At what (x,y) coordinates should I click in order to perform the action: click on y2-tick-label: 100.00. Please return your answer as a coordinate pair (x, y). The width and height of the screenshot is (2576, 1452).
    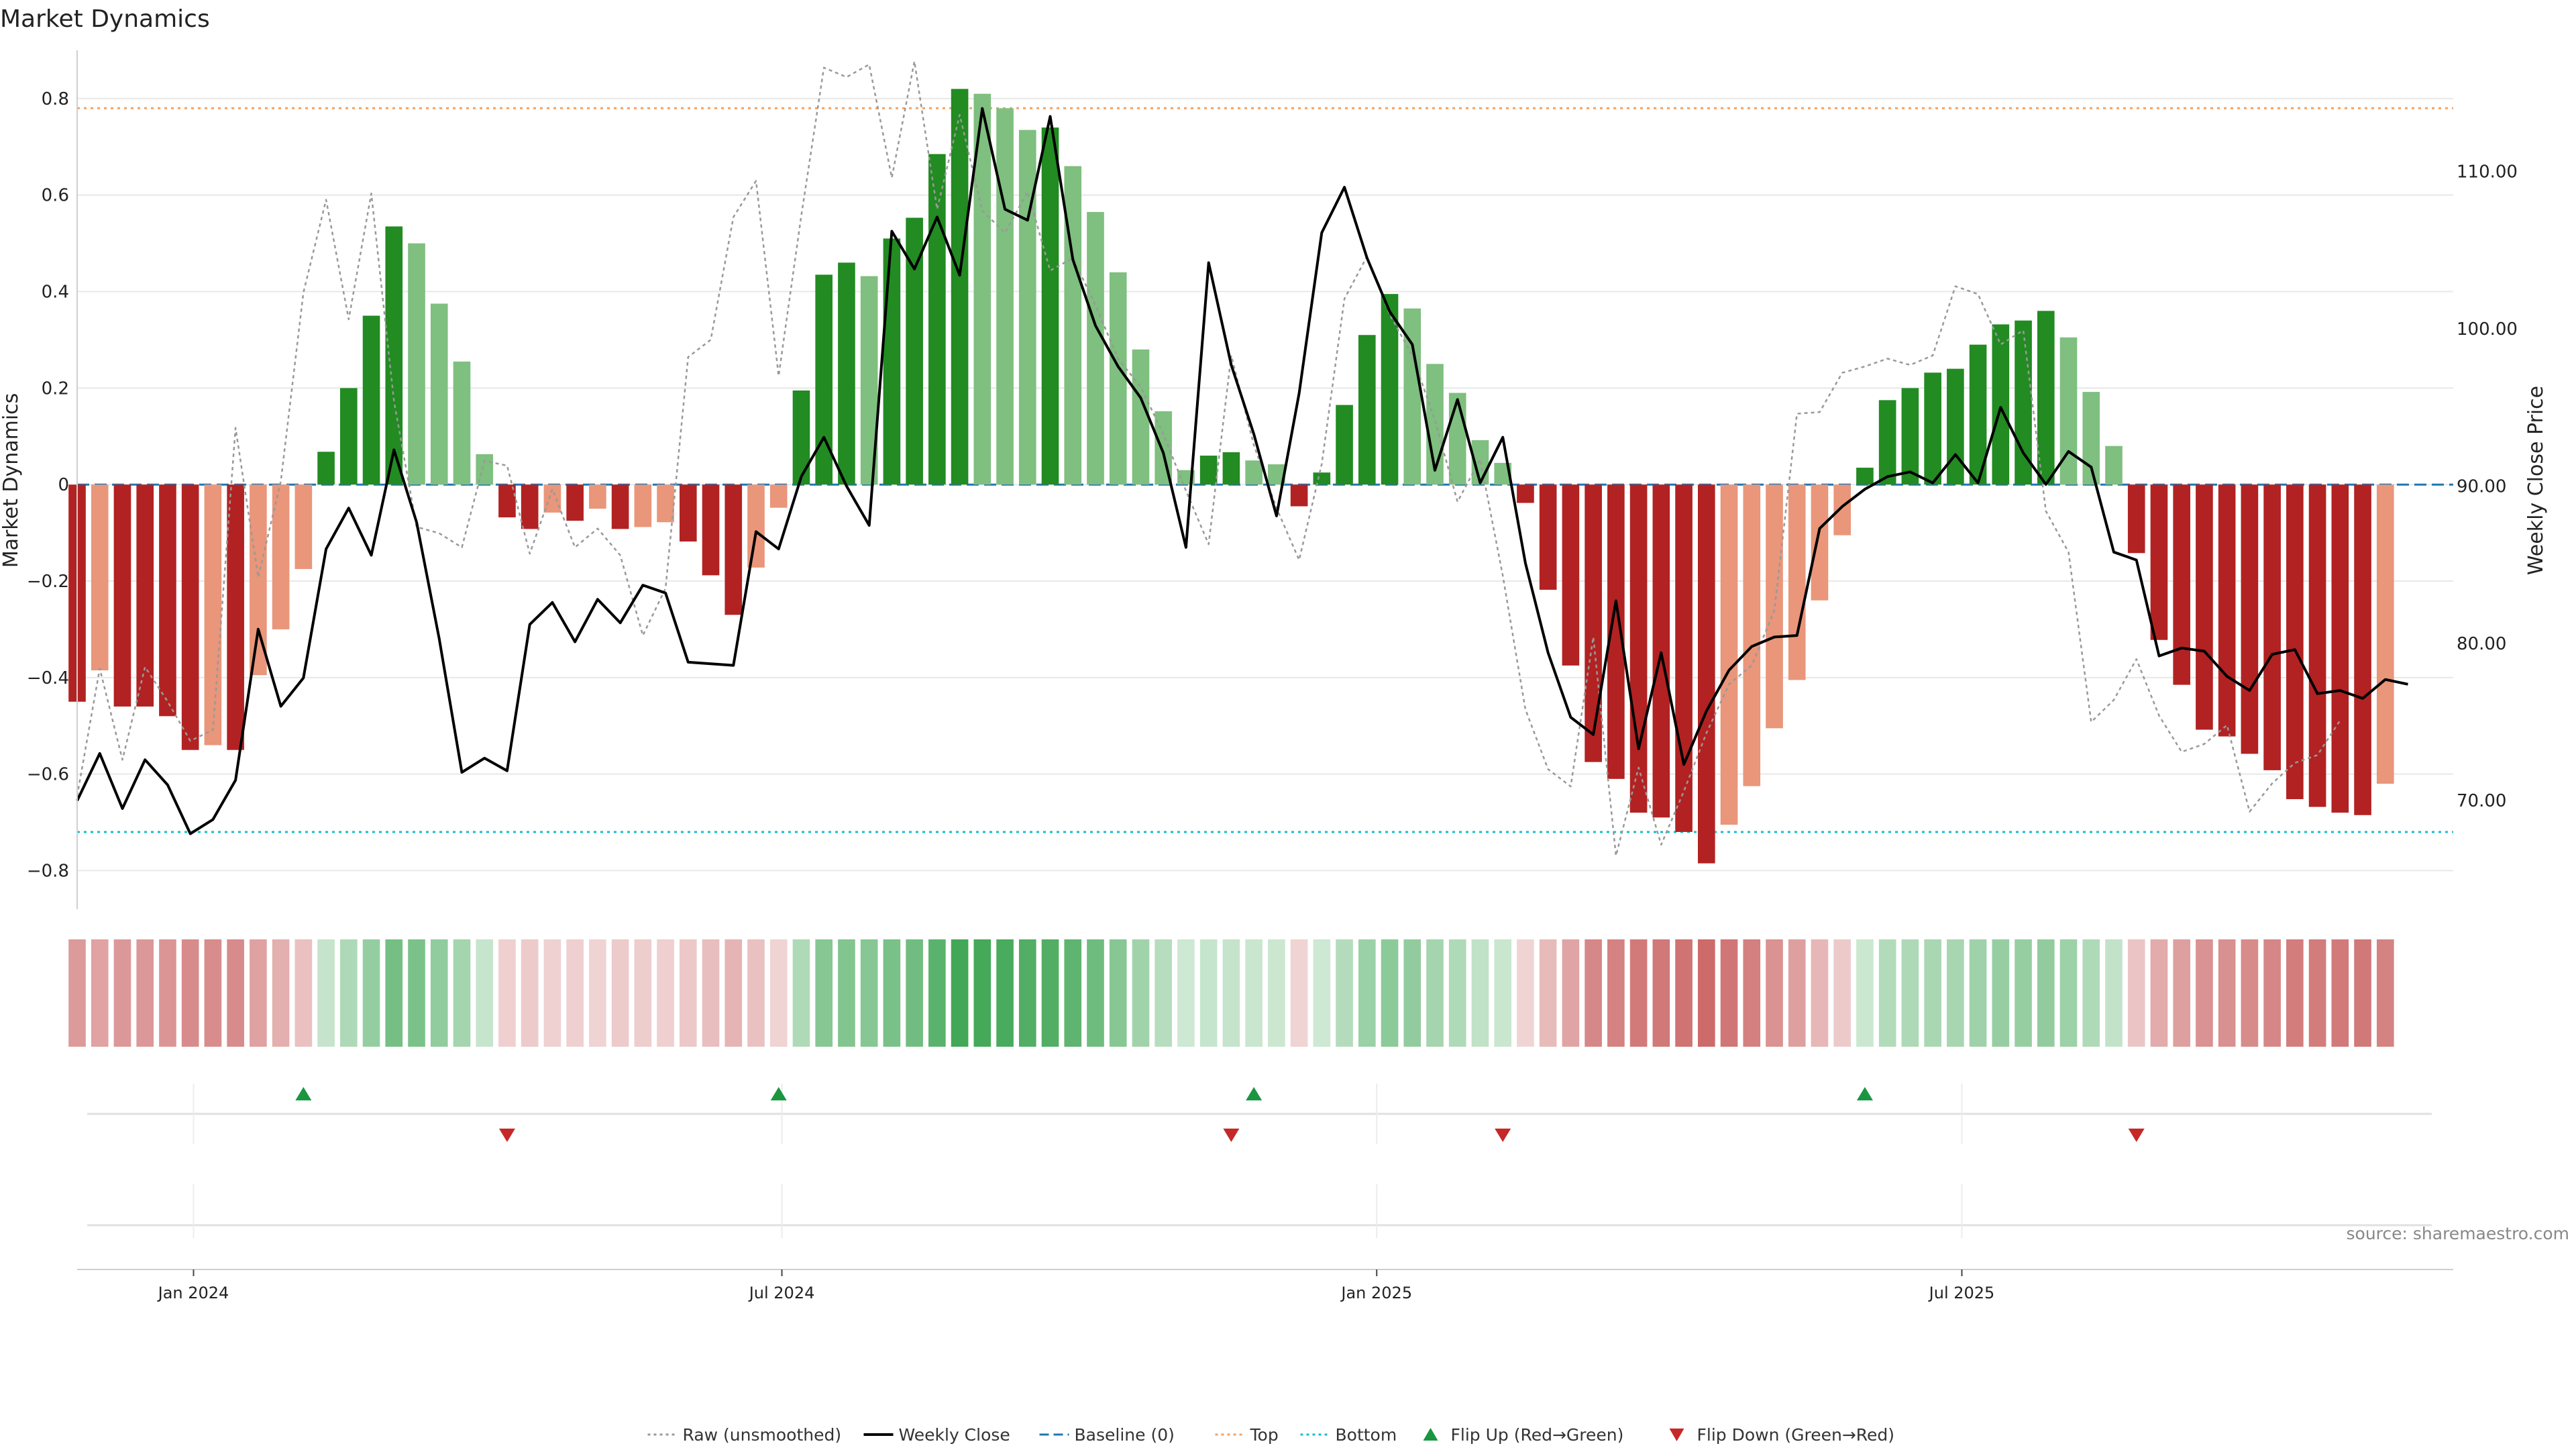
    Looking at the image, I should click on (2487, 330).